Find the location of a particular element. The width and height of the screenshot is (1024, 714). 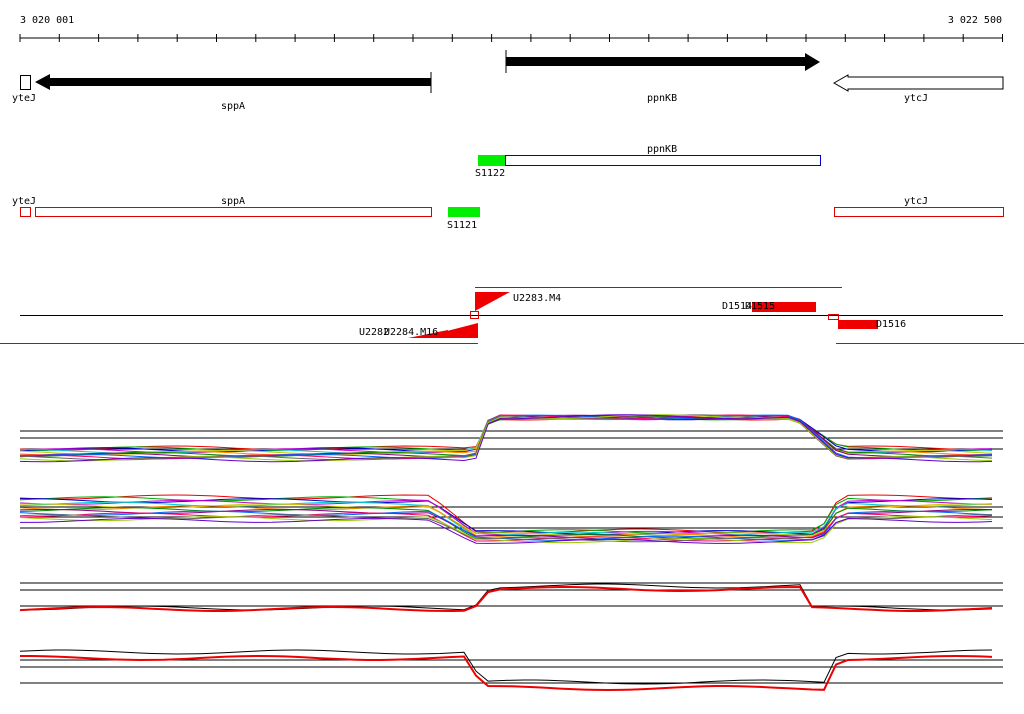

transcript-box is located at coordinates (663, 160).